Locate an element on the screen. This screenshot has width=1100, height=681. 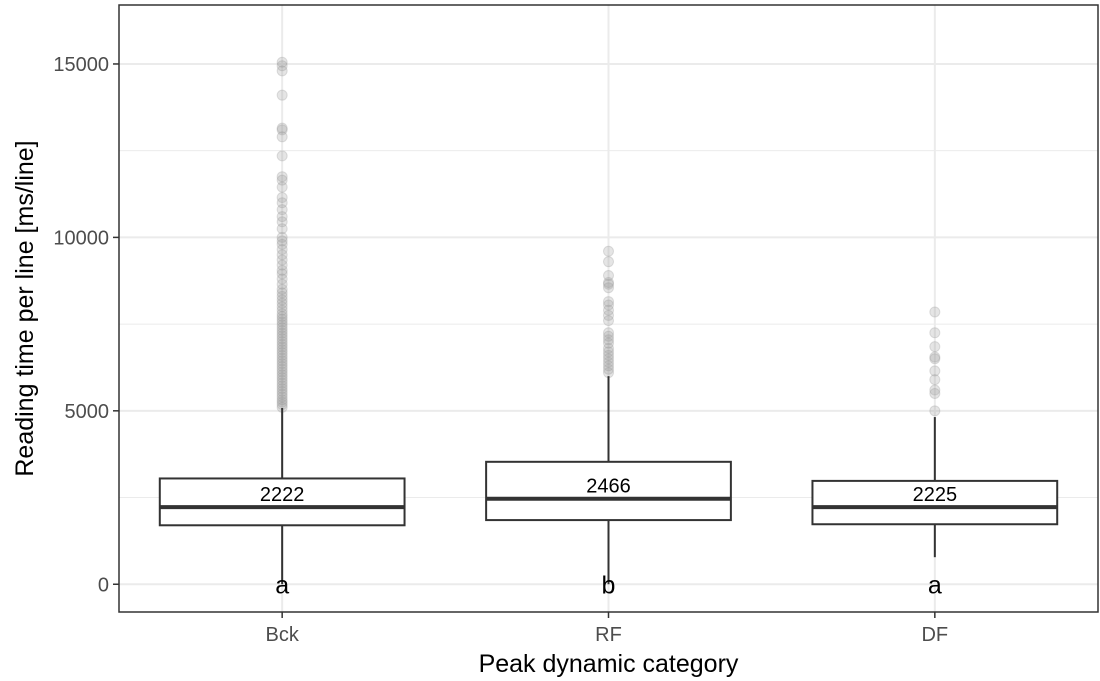
box-group-df: 2225 a is located at coordinates (935, 452).